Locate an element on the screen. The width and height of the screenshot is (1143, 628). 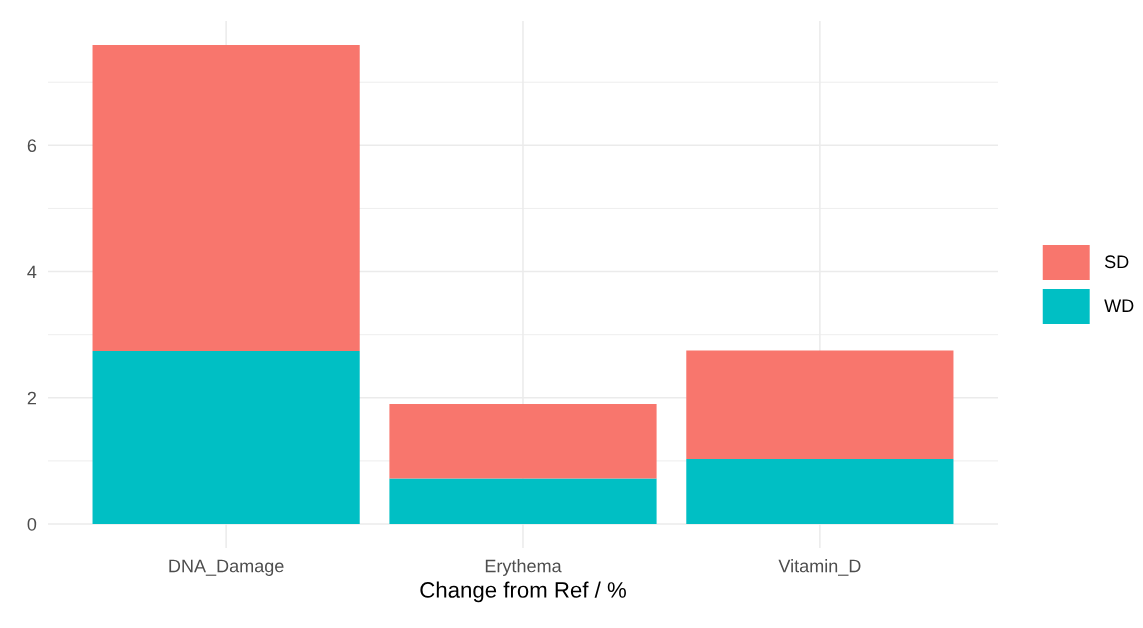
x-tick-label: DNA_Damage is located at coordinates (226, 567).